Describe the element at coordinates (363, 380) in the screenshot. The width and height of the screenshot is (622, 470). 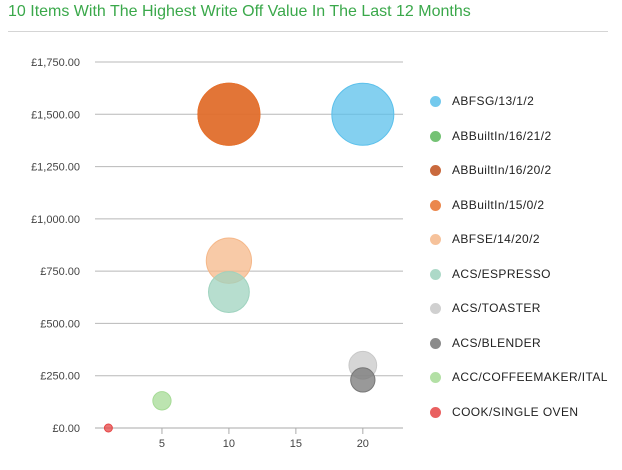
I see `bubble-acs-blender` at that location.